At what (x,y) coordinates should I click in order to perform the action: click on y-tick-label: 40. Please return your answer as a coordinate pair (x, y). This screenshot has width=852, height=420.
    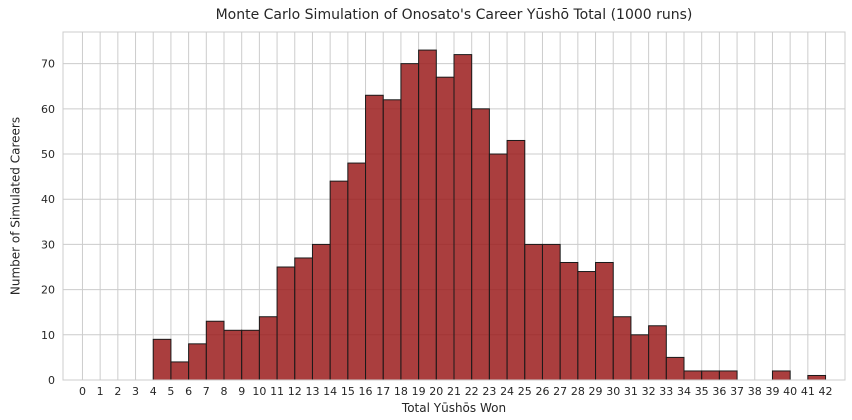
    Looking at the image, I should click on (48, 199).